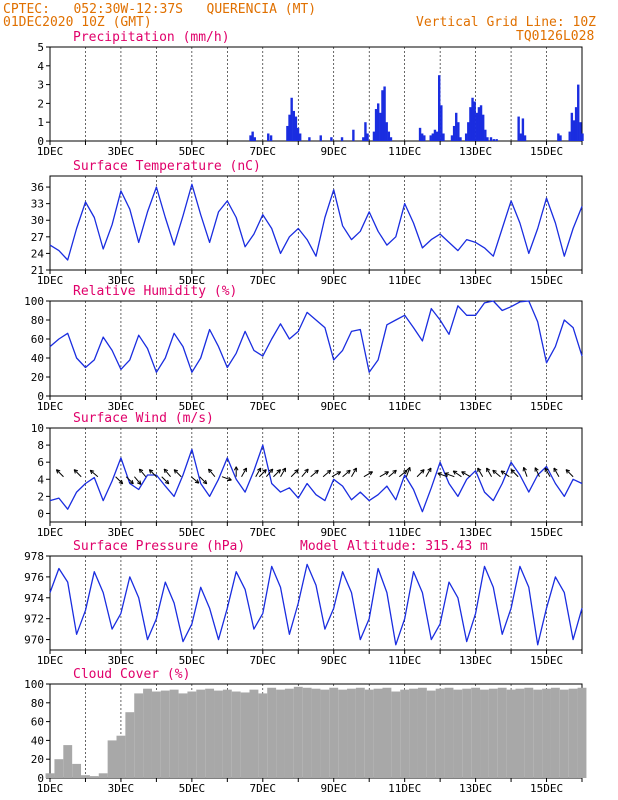  I want to click on header-vertical-grid: Vertical Grid Line: 10Z, so click(506, 22).